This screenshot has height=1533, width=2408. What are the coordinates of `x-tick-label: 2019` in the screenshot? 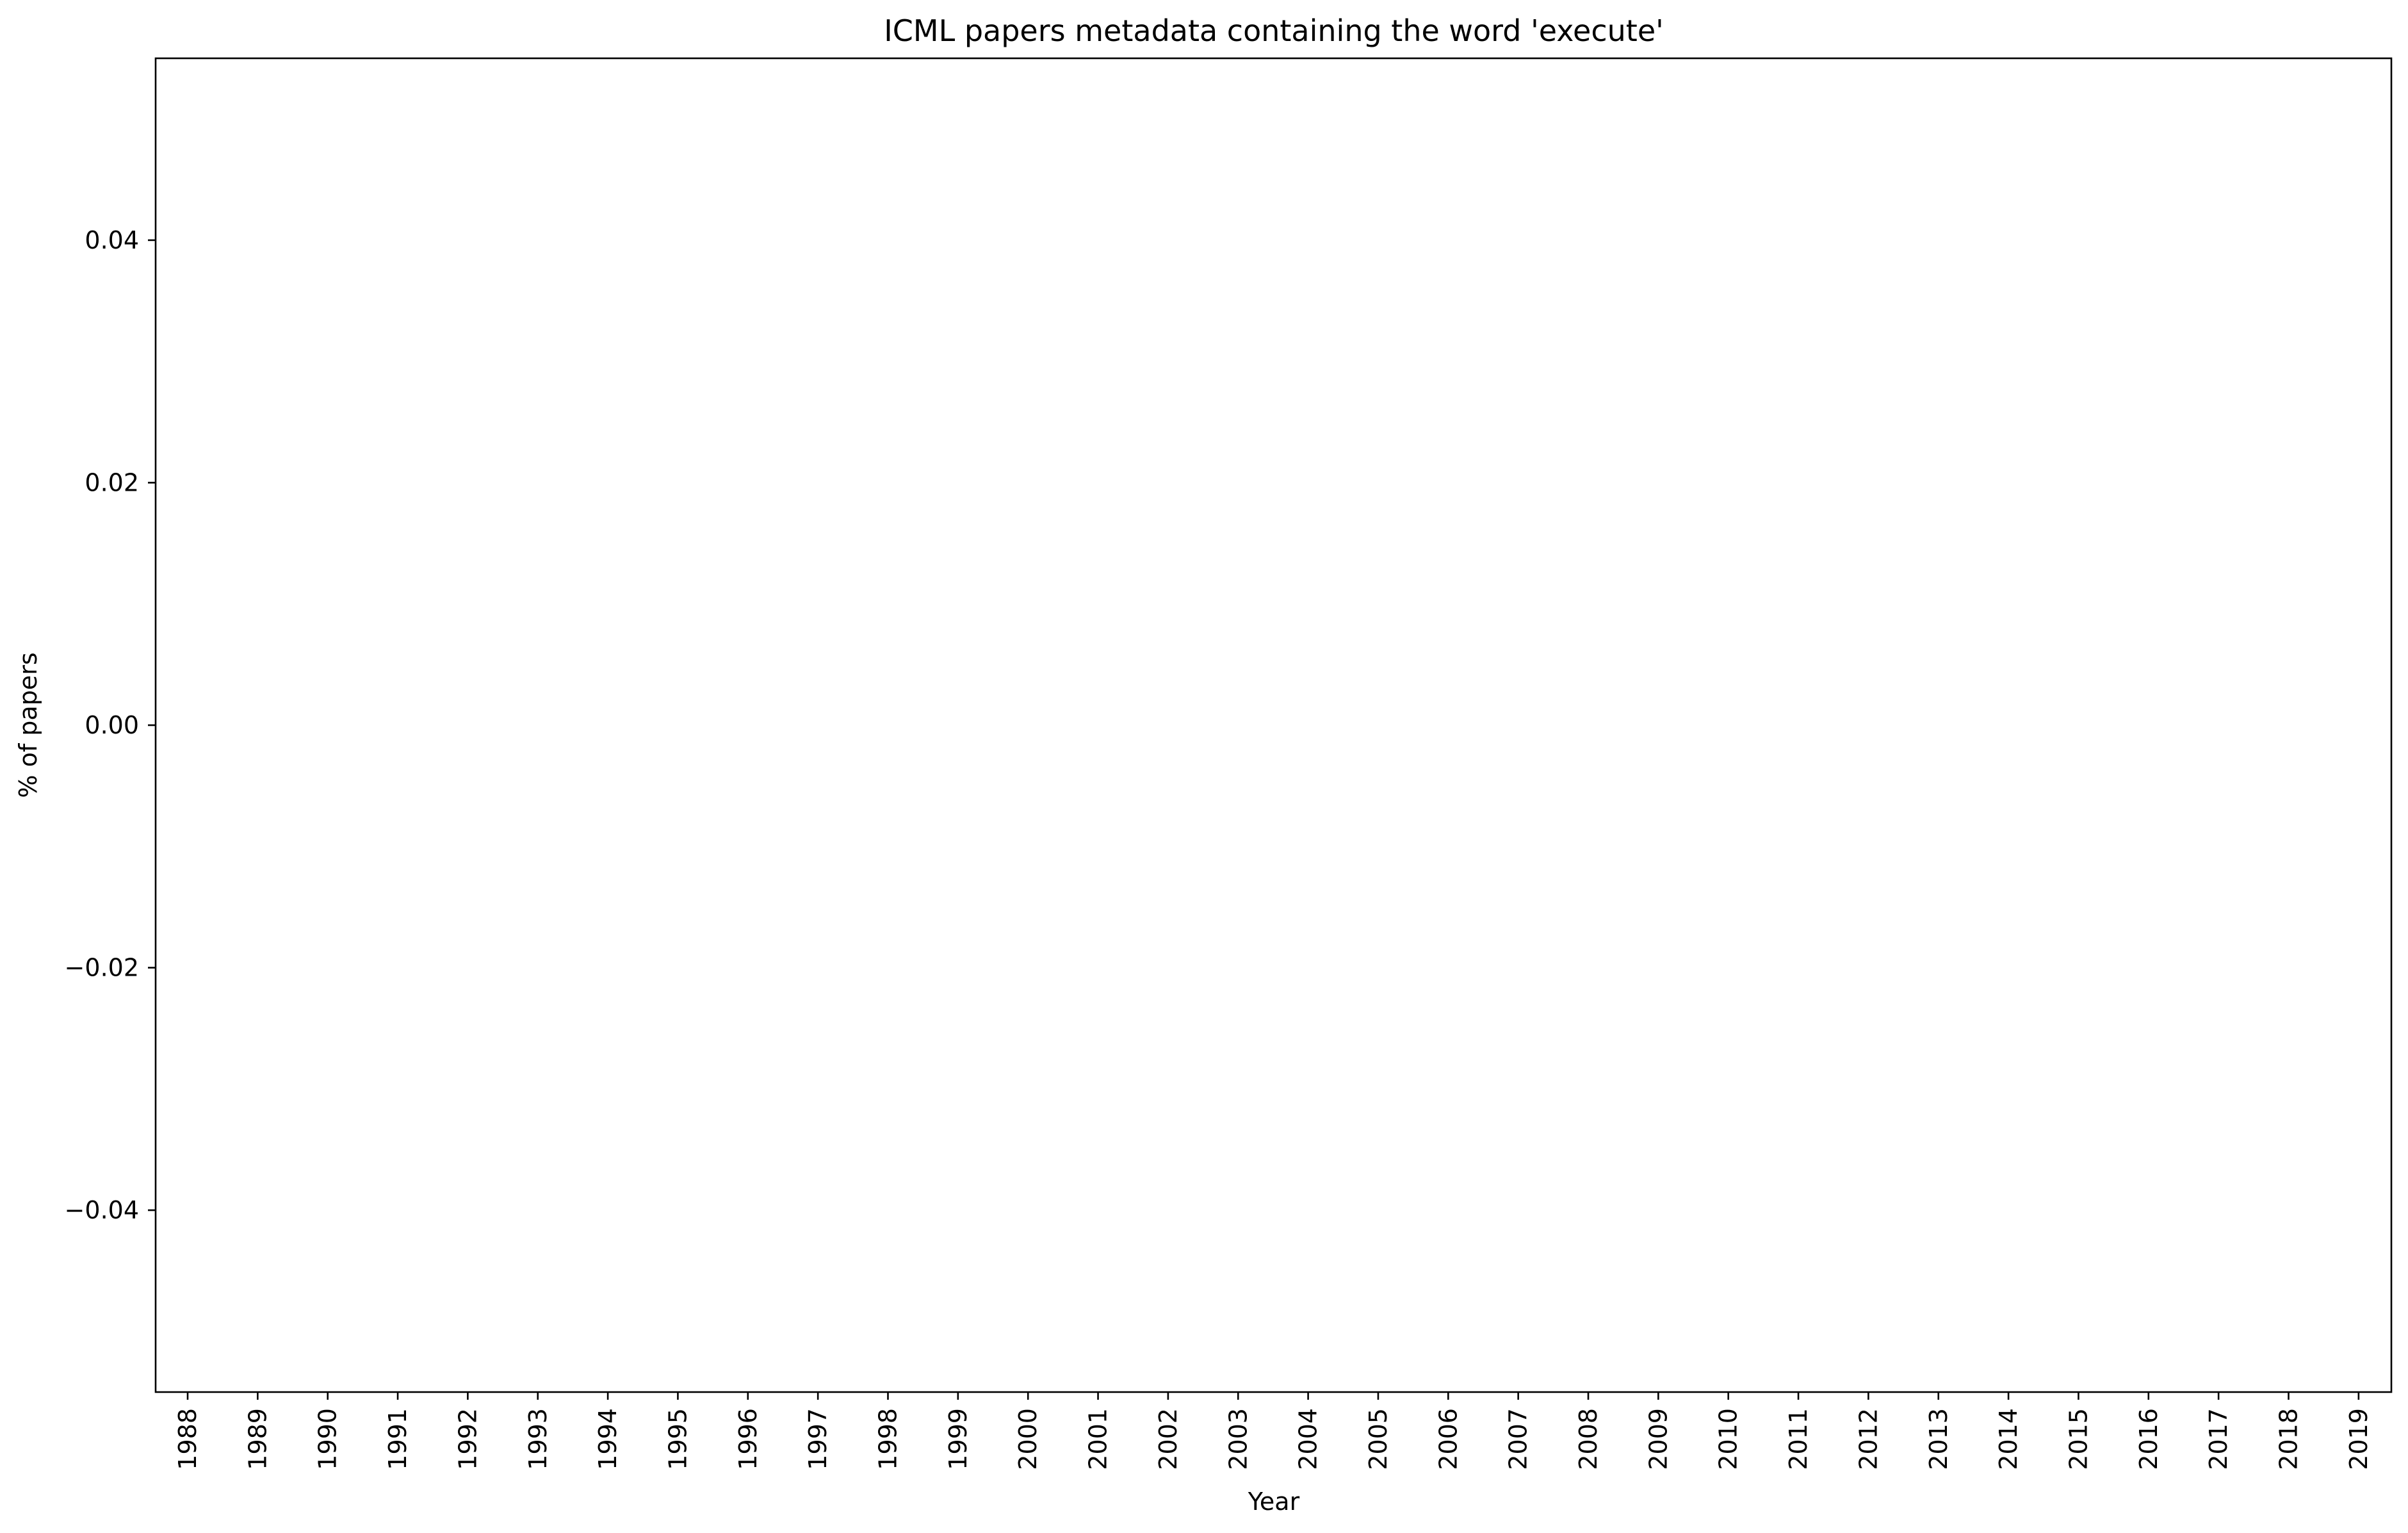 It's located at (2359, 1439).